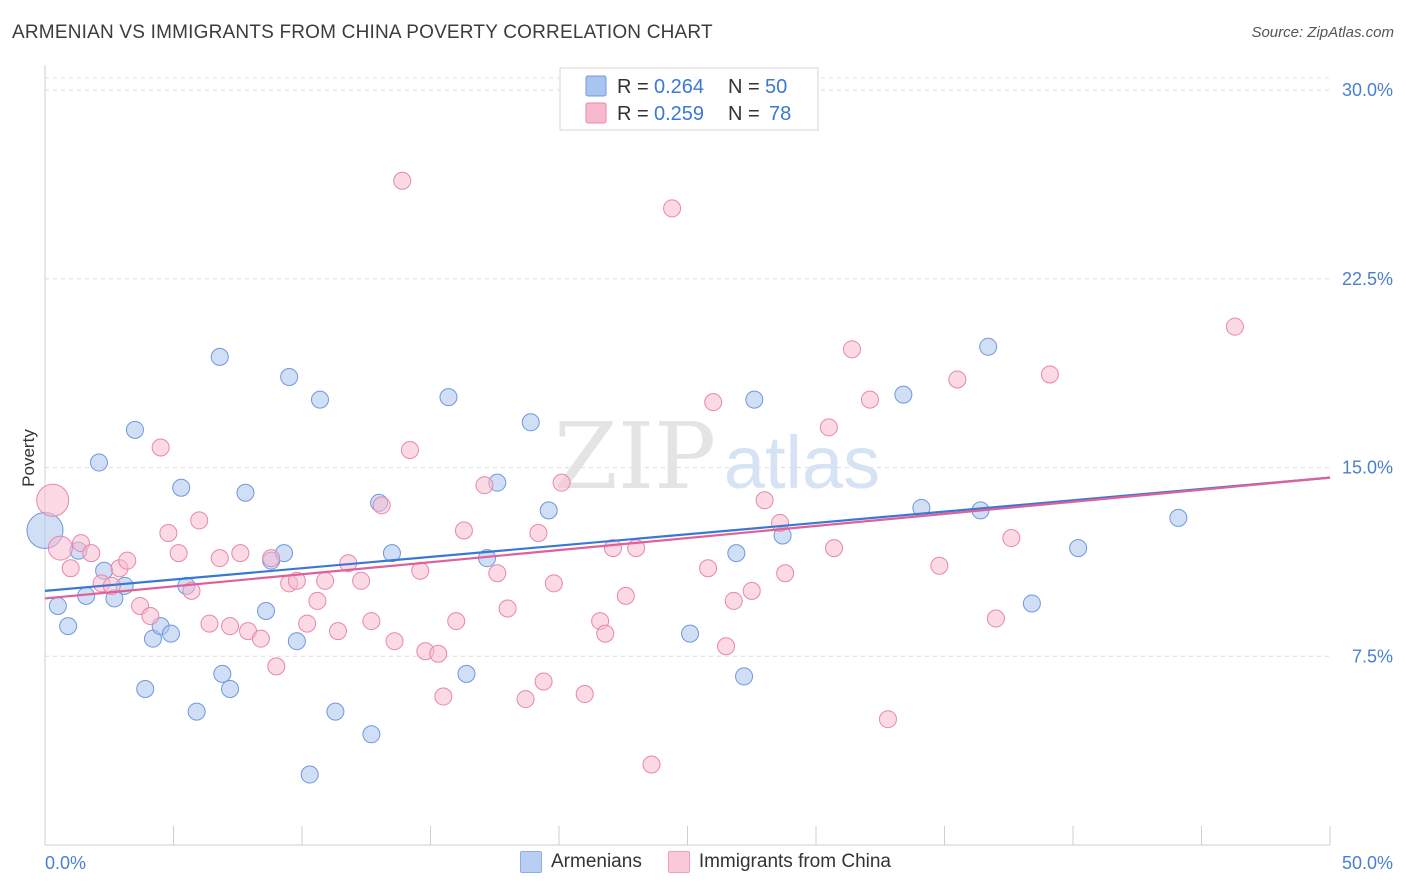 The height and width of the screenshot is (892, 1406). What do you see at coordinates (633, 114) in the screenshot?
I see `legend-r-label-1: R =` at bounding box center [633, 114].